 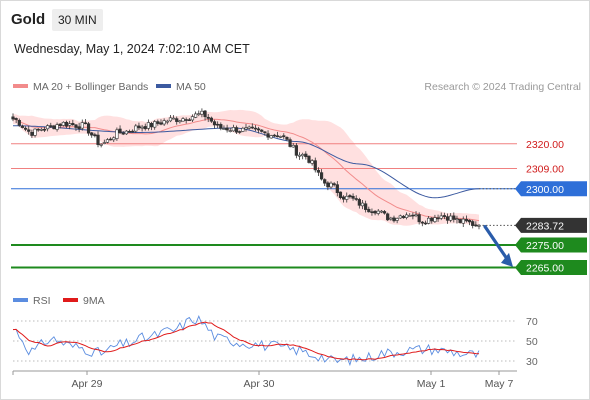 What do you see at coordinates (545, 145) in the screenshot?
I see `level-label: 2320.00` at bounding box center [545, 145].